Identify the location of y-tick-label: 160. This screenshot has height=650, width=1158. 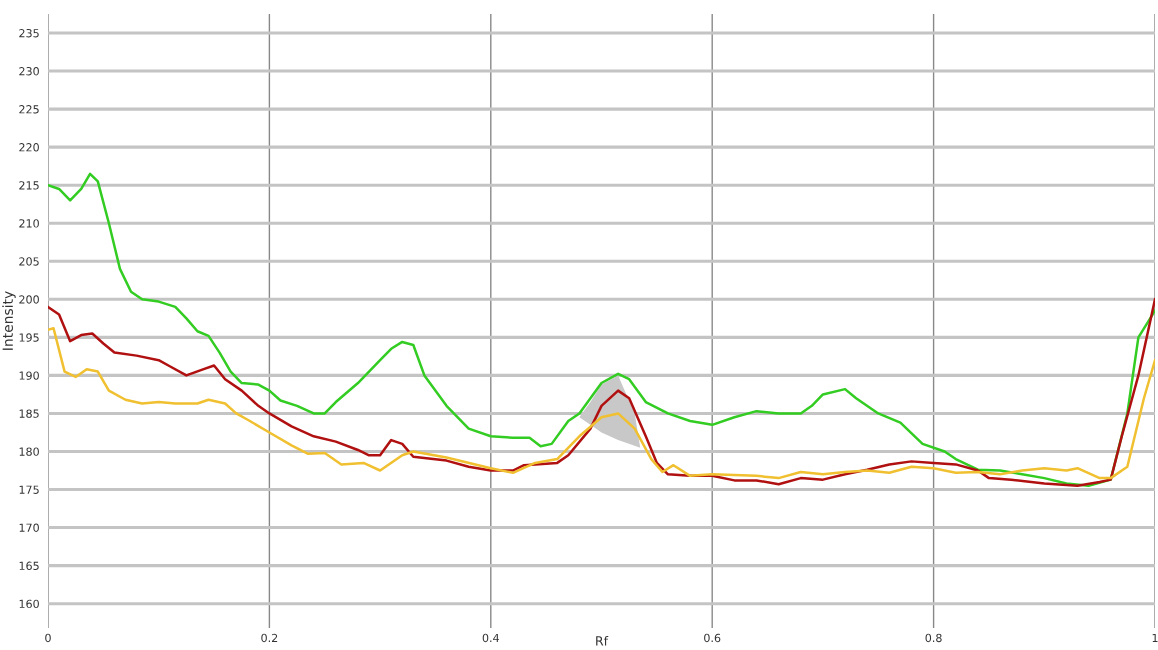
(29, 604).